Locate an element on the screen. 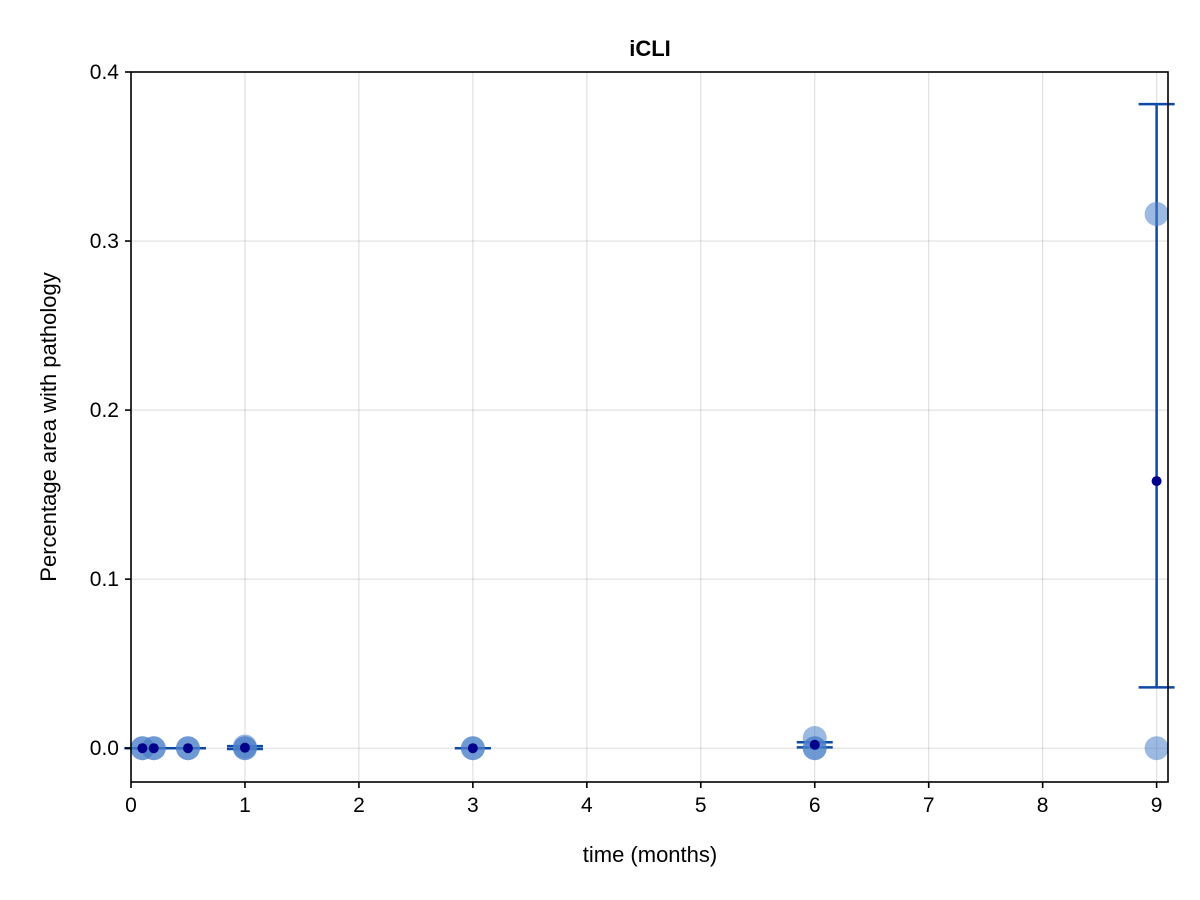 Image resolution: width=1200 pixels, height=900 pixels. y-tick-label: 0.3 is located at coordinates (104, 241).